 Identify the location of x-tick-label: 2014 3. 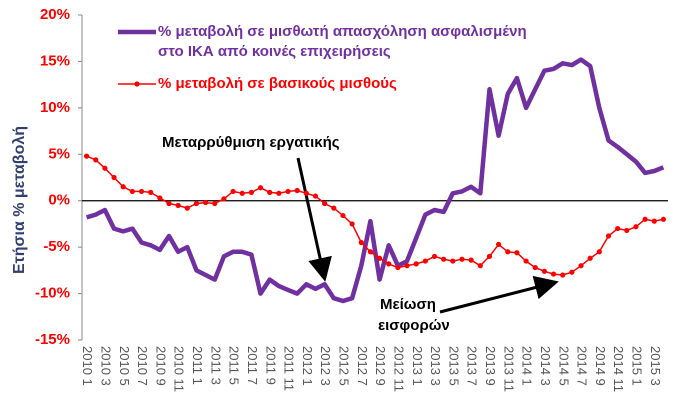
(545, 366).